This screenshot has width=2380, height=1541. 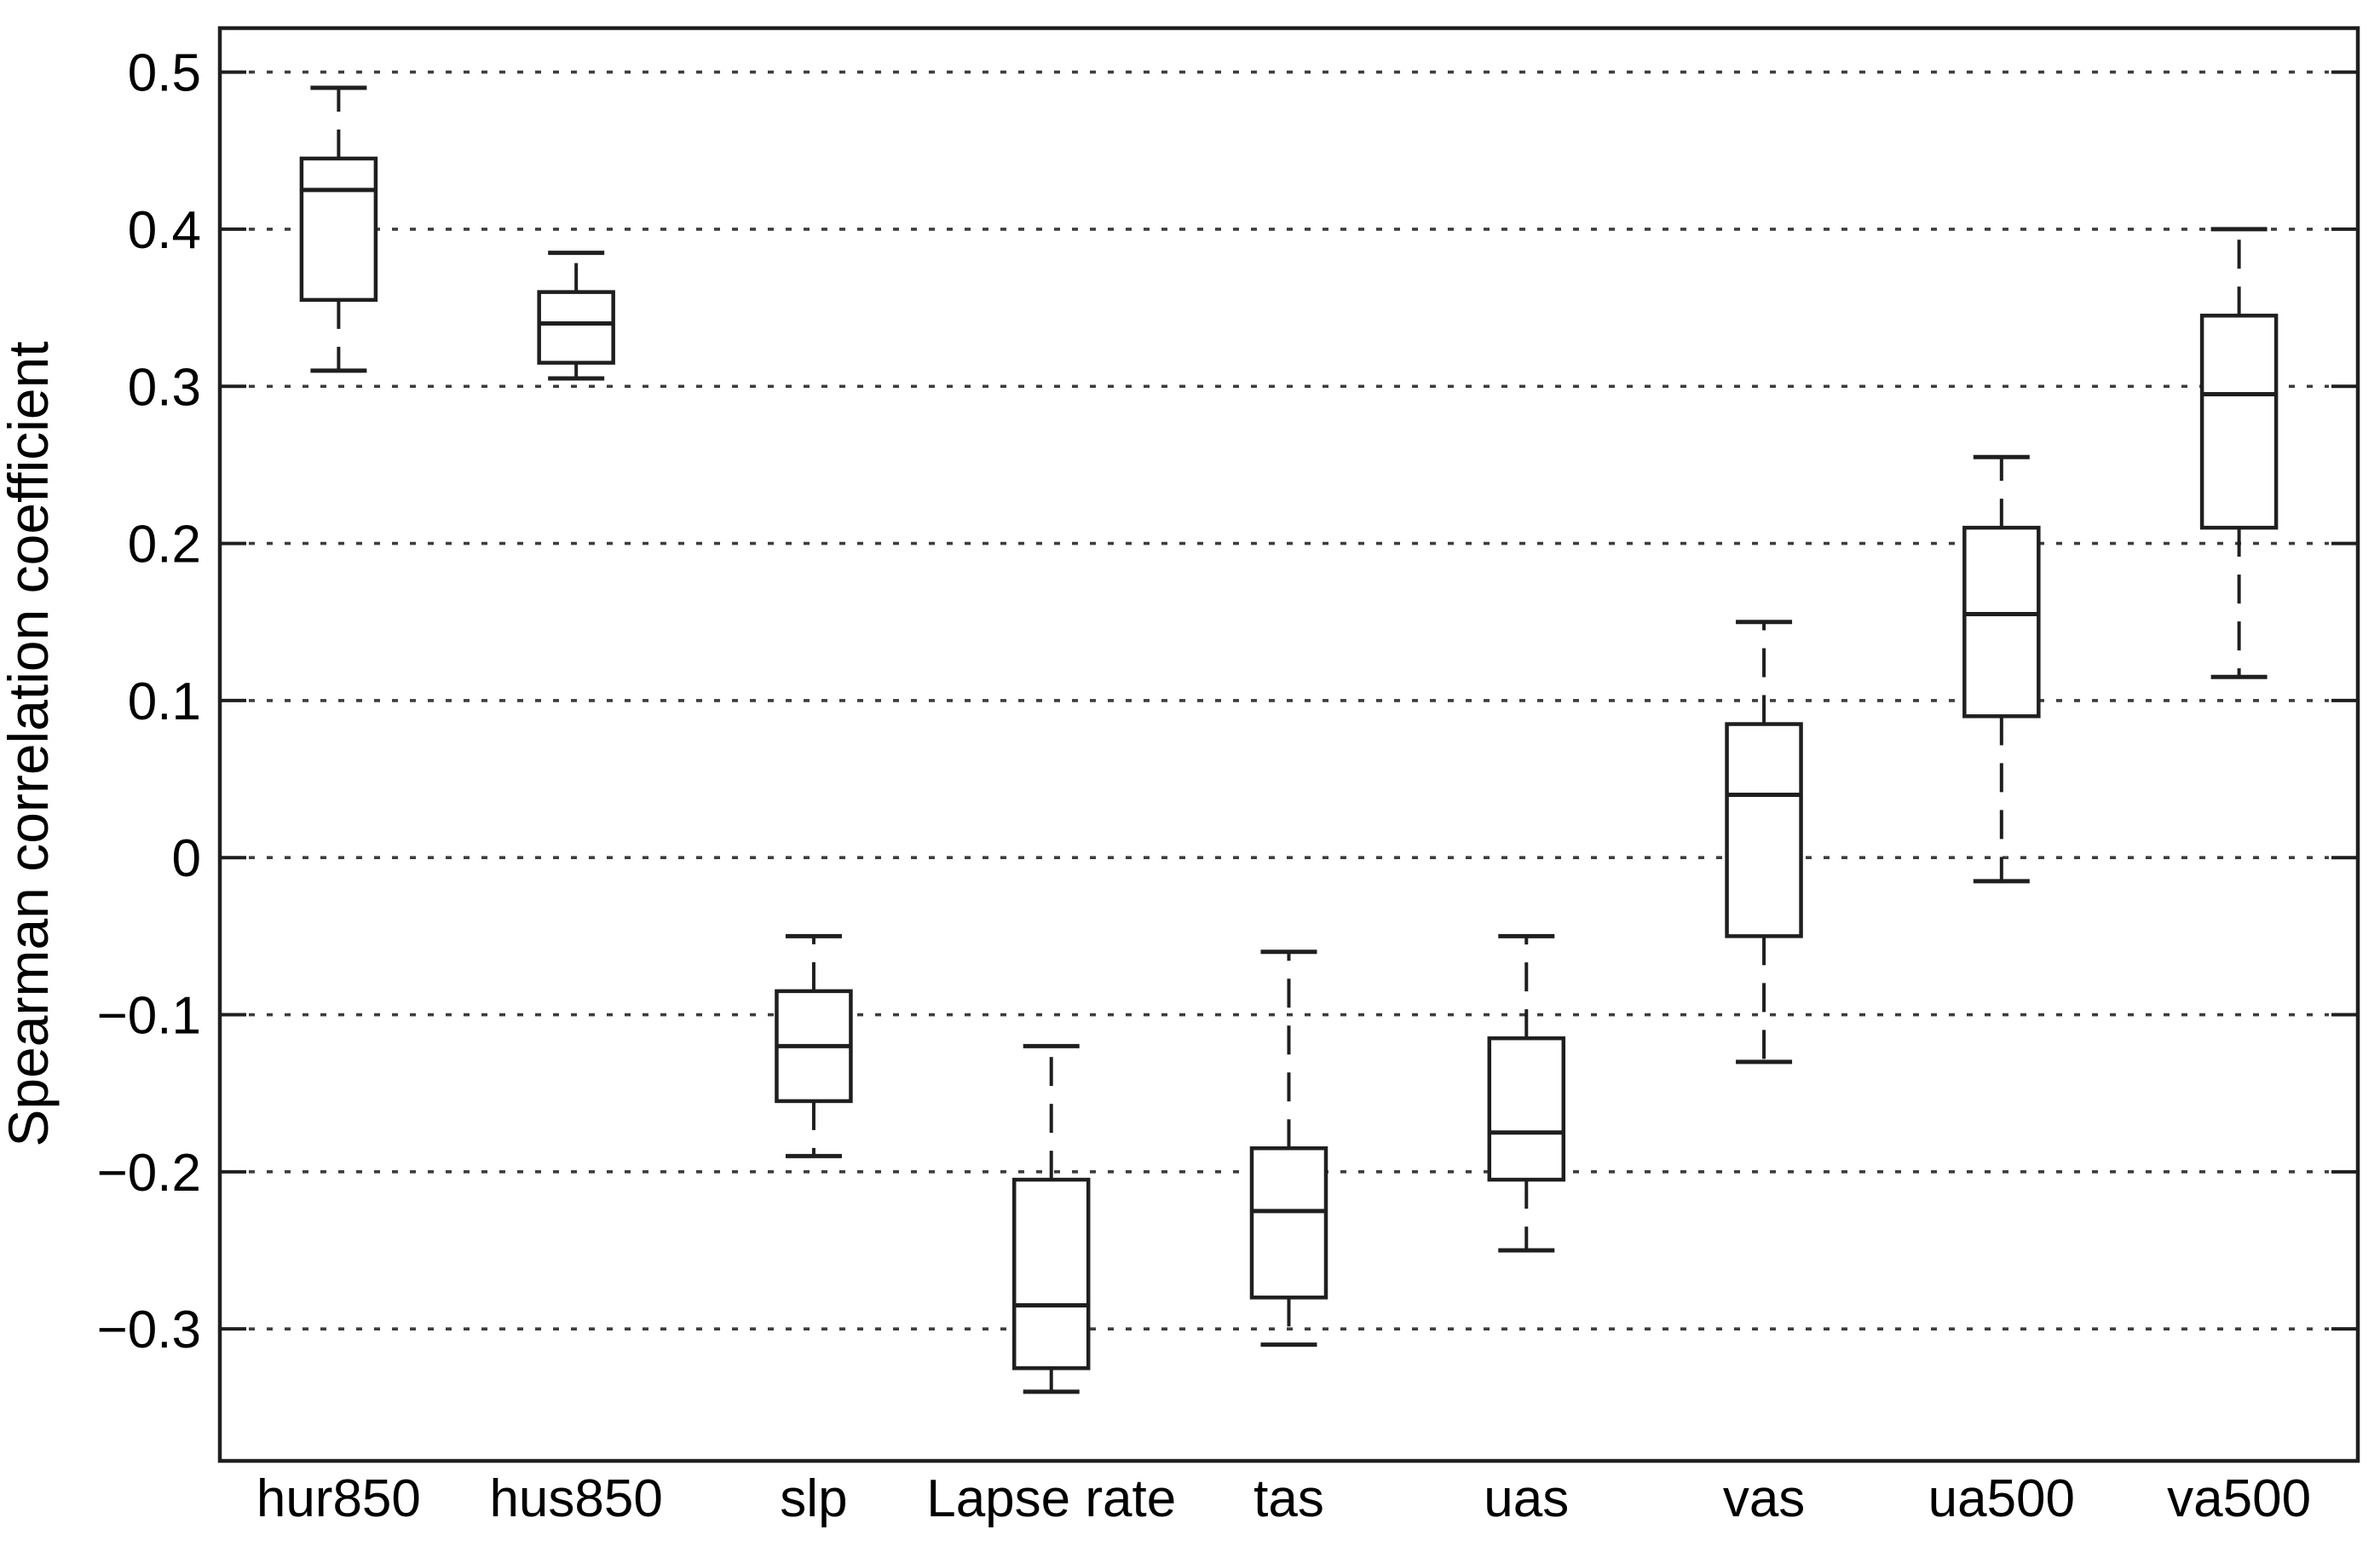 What do you see at coordinates (1526, 1498) in the screenshot?
I see `x-tick-label-uas: uas` at bounding box center [1526, 1498].